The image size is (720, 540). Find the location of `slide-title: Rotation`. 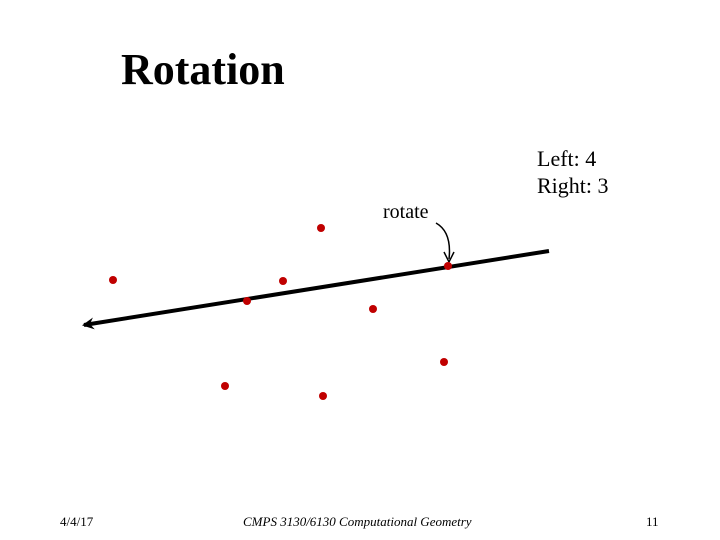

slide-title: Rotation is located at coordinates (203, 69).